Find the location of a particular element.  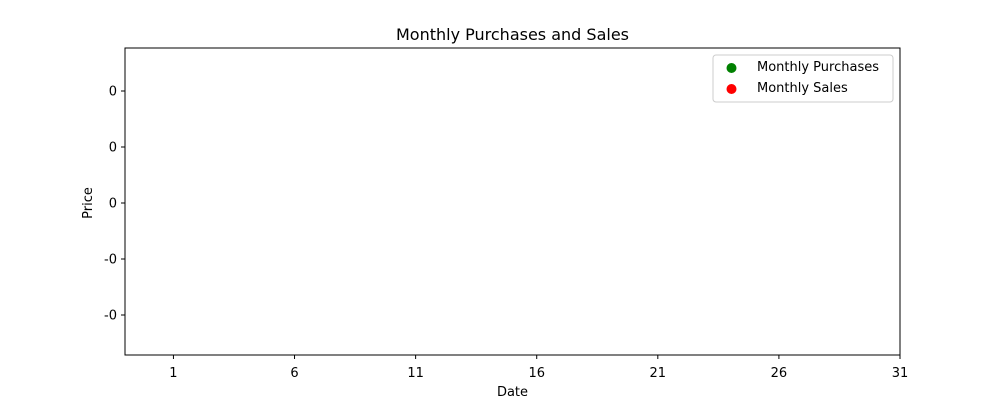

legend-entry-monthly-purchases: Monthly Purchases is located at coordinates (802, 67).